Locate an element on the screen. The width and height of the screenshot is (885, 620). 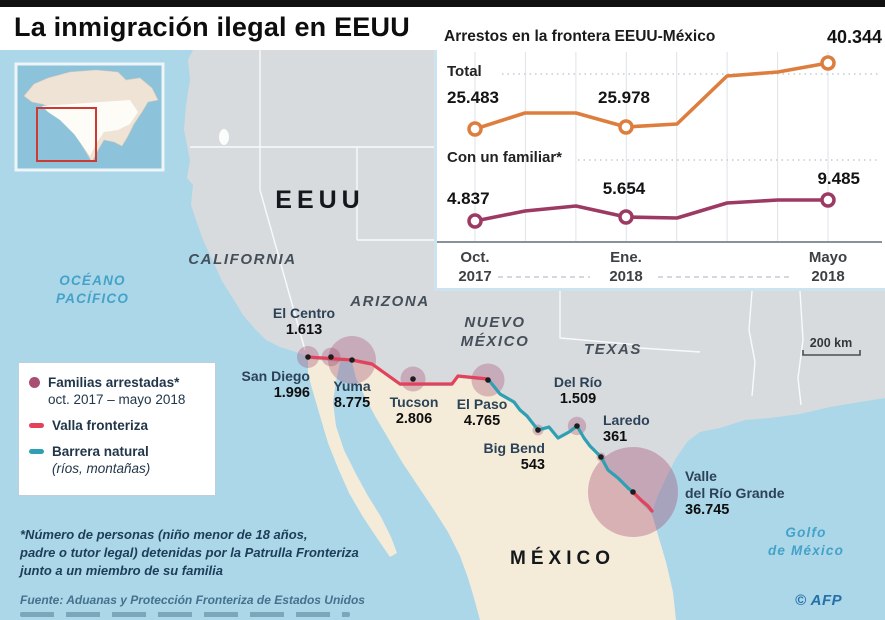
dot-big-bend is located at coordinates (538, 430).